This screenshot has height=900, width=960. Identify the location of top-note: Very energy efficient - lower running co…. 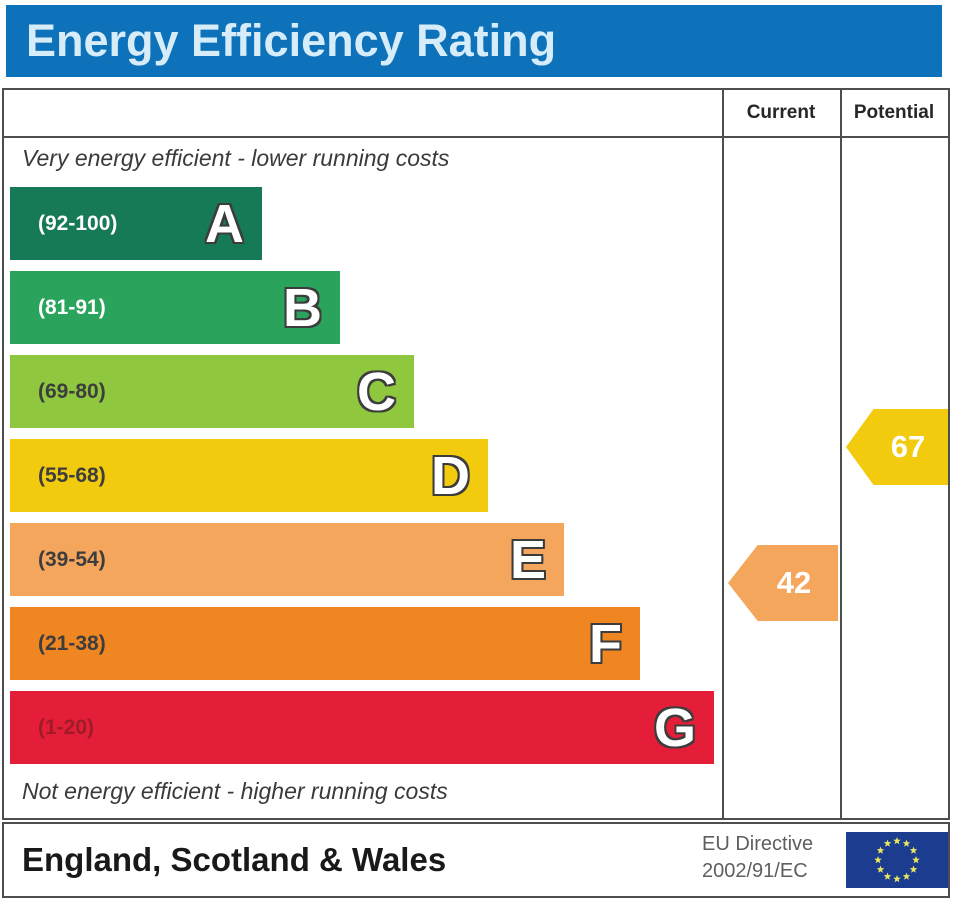
(236, 158).